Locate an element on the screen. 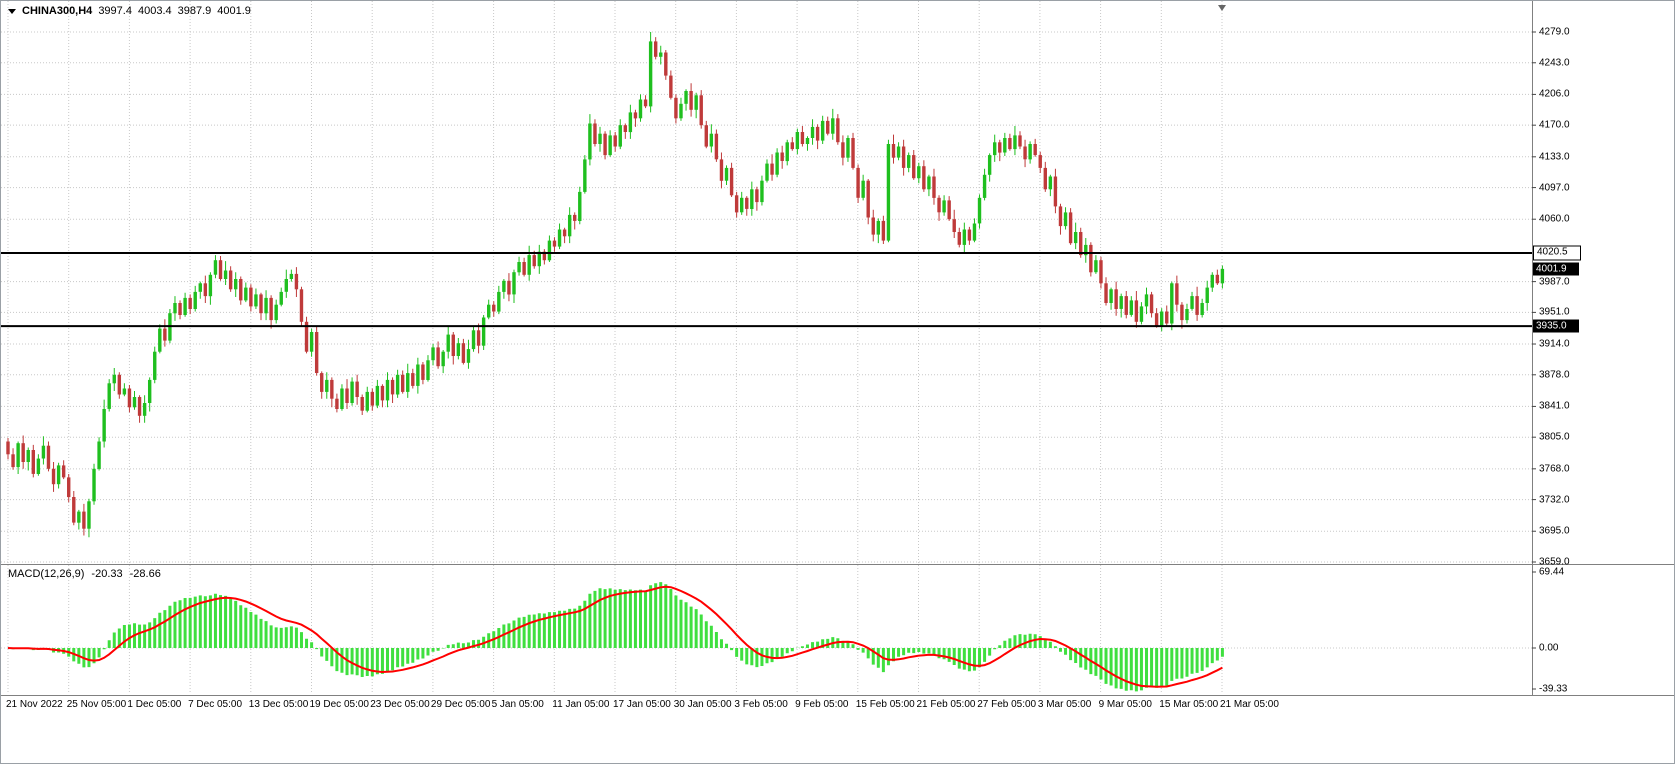 The width and height of the screenshot is (1675, 764). price-axis-label: 4279.0 is located at coordinates (1554, 32).